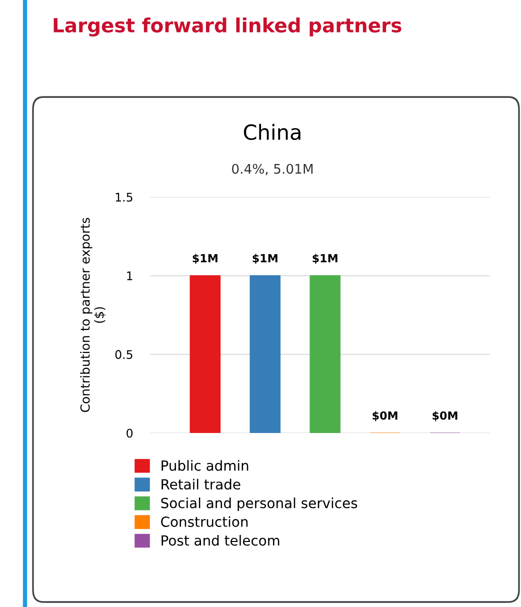  Describe the element at coordinates (129, 276) in the screenshot. I see `y-tick-label: 1` at that location.